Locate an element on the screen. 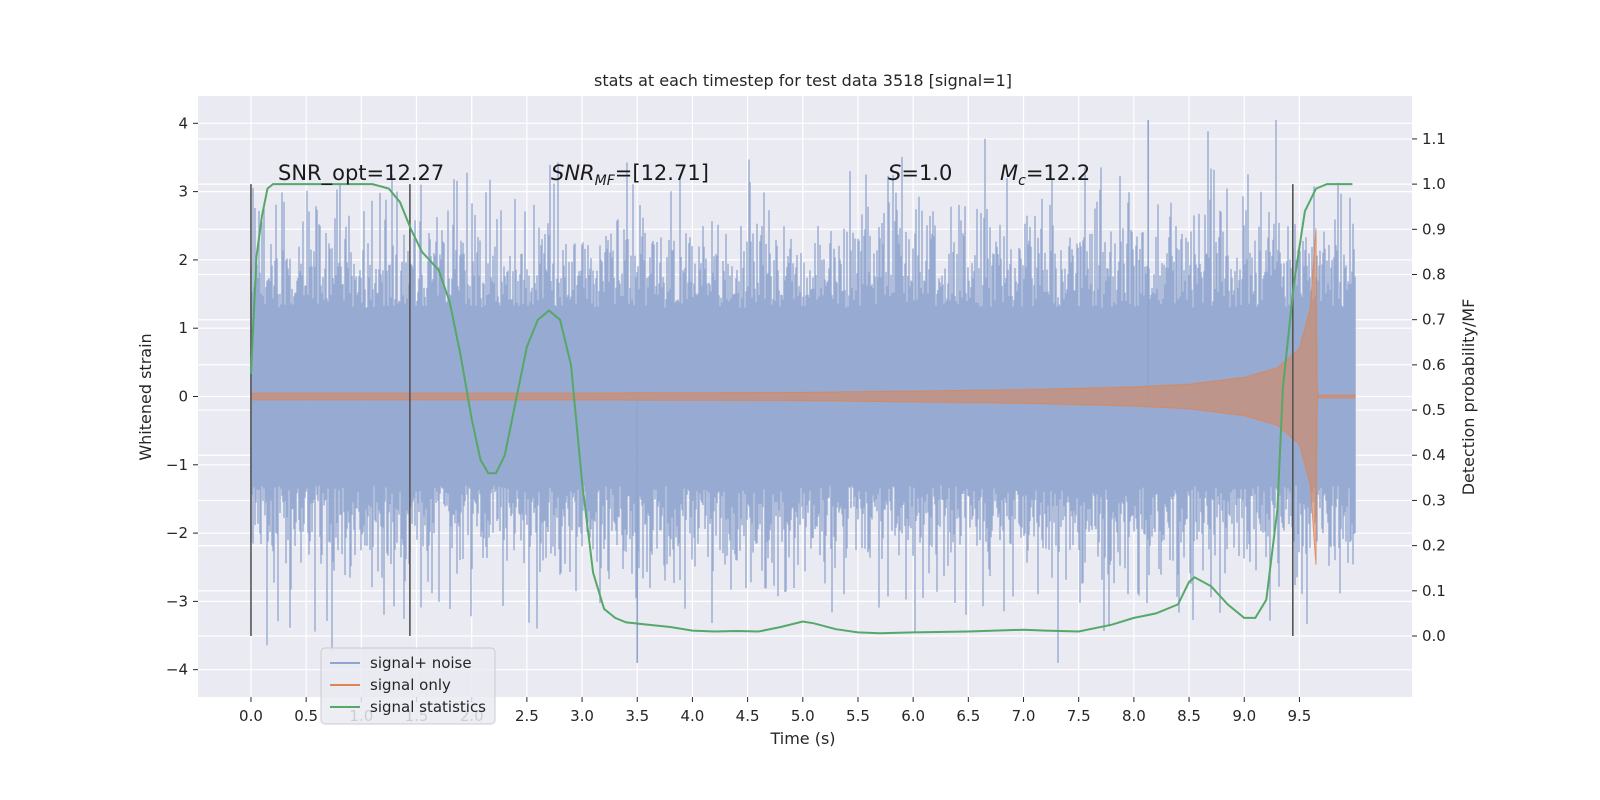  y-tick-label: 0 is located at coordinates (183, 397).